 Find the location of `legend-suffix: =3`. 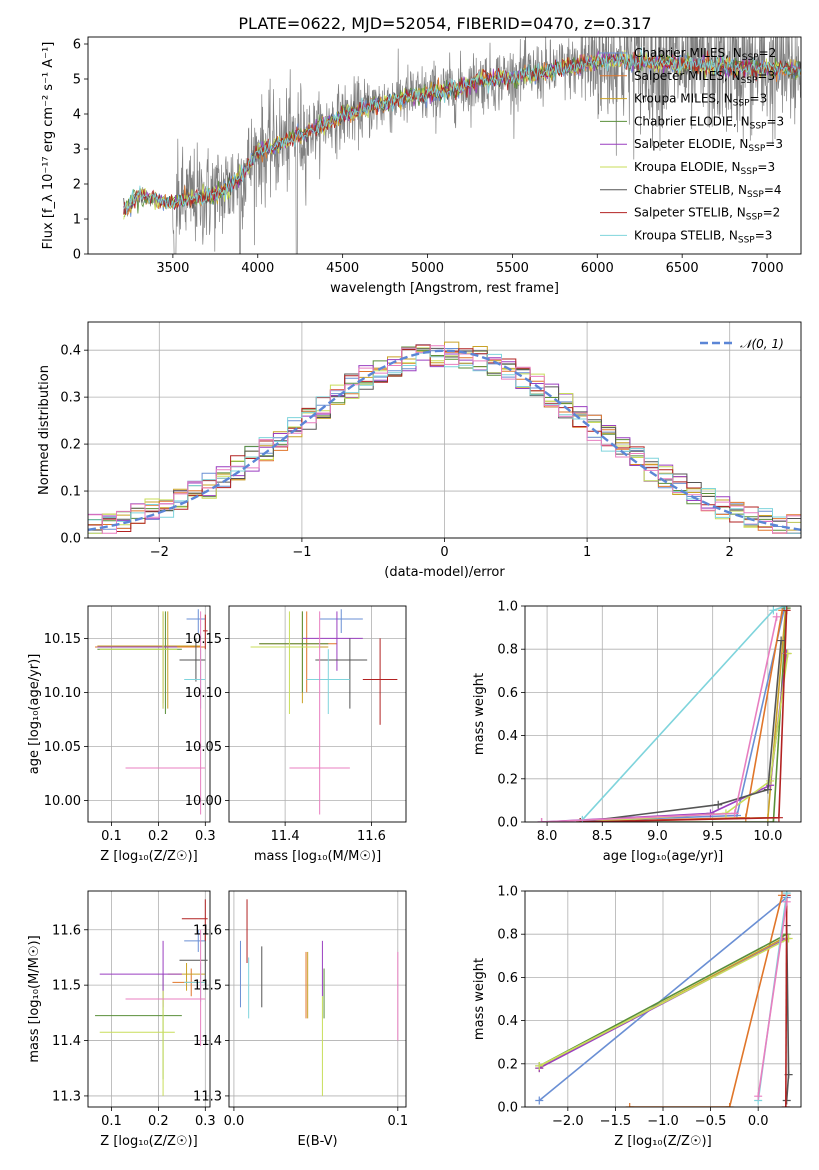

legend-suffix: =3 is located at coordinates (774, 144).